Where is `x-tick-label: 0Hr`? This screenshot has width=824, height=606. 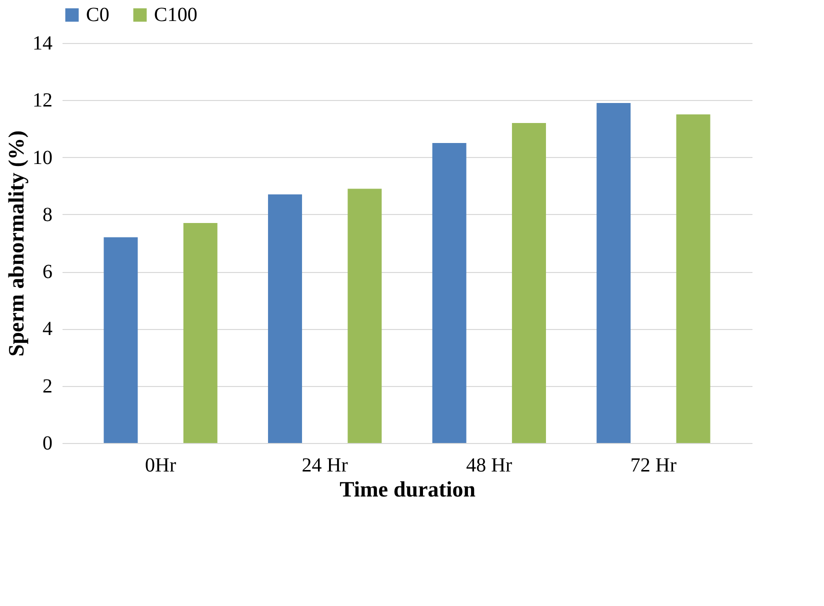 x-tick-label: 0Hr is located at coordinates (160, 465).